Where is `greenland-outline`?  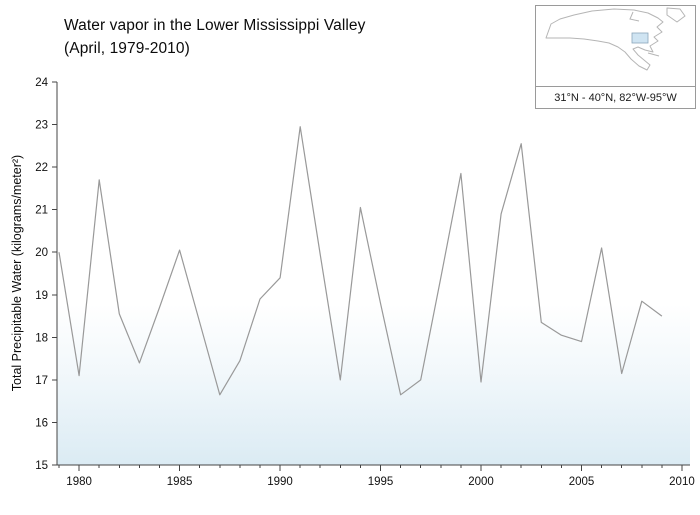
greenland-outline is located at coordinates (676, 15).